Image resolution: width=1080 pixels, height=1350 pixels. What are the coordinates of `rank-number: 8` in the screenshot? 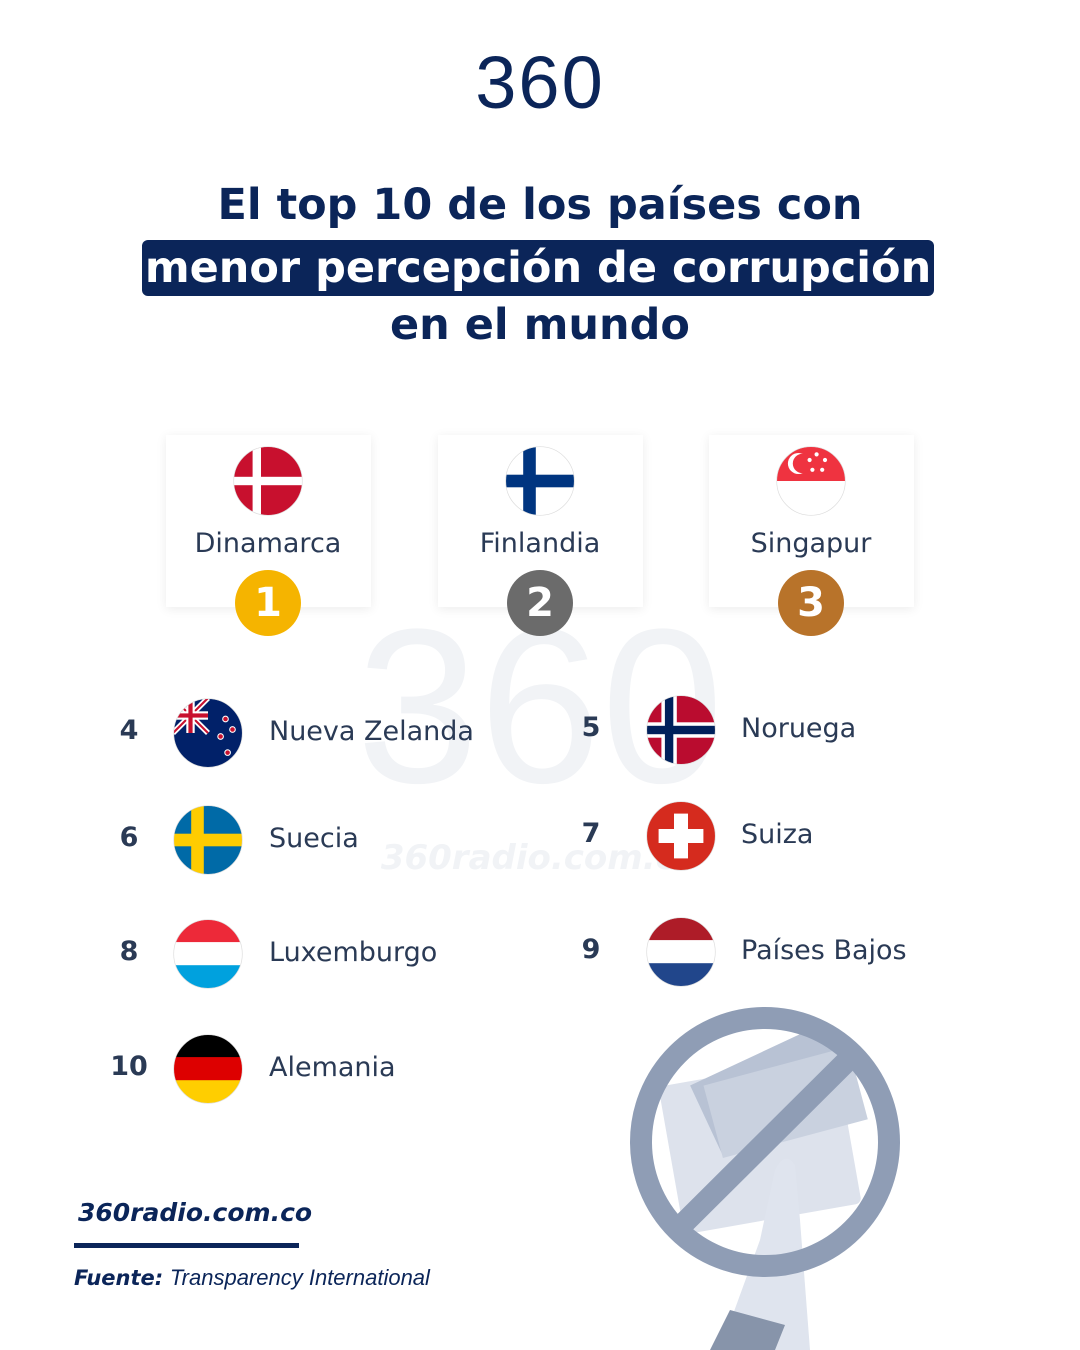 It's located at (129, 951).